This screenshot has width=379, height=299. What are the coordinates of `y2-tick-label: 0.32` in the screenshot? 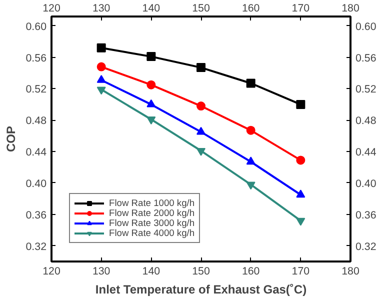 It's located at (366, 246).